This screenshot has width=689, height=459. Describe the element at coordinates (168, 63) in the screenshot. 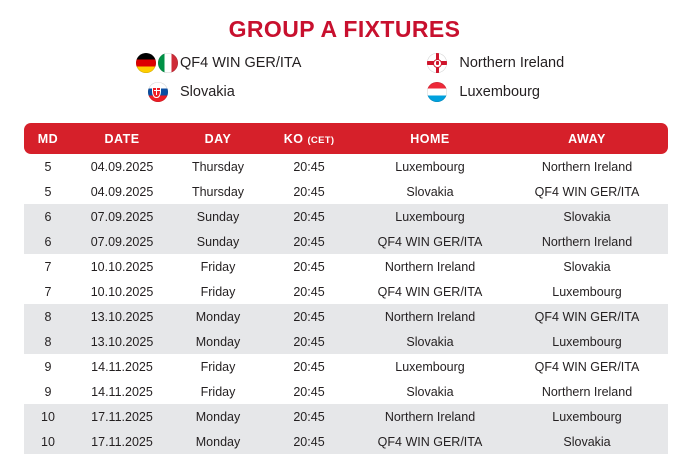

I see `italy-flag-icon` at that location.